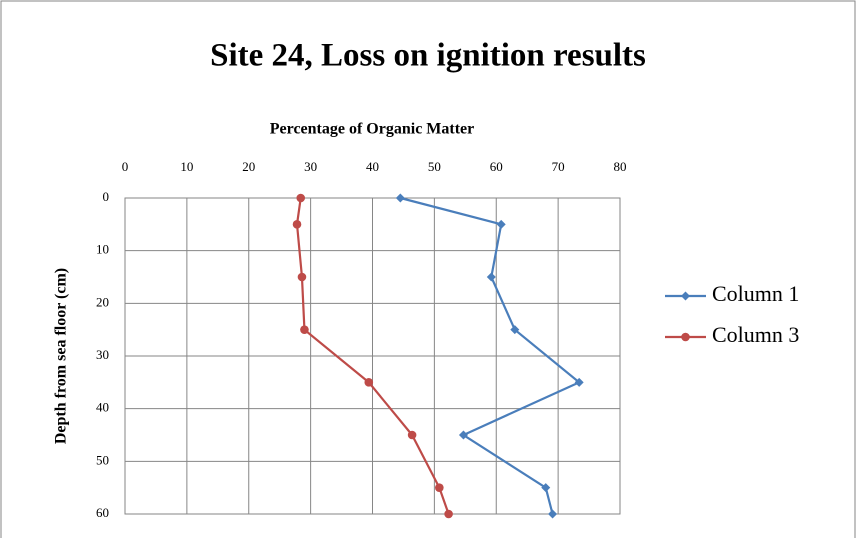 The image size is (857, 538). What do you see at coordinates (620, 166) in the screenshot?
I see `x-tick-label: 80` at bounding box center [620, 166].